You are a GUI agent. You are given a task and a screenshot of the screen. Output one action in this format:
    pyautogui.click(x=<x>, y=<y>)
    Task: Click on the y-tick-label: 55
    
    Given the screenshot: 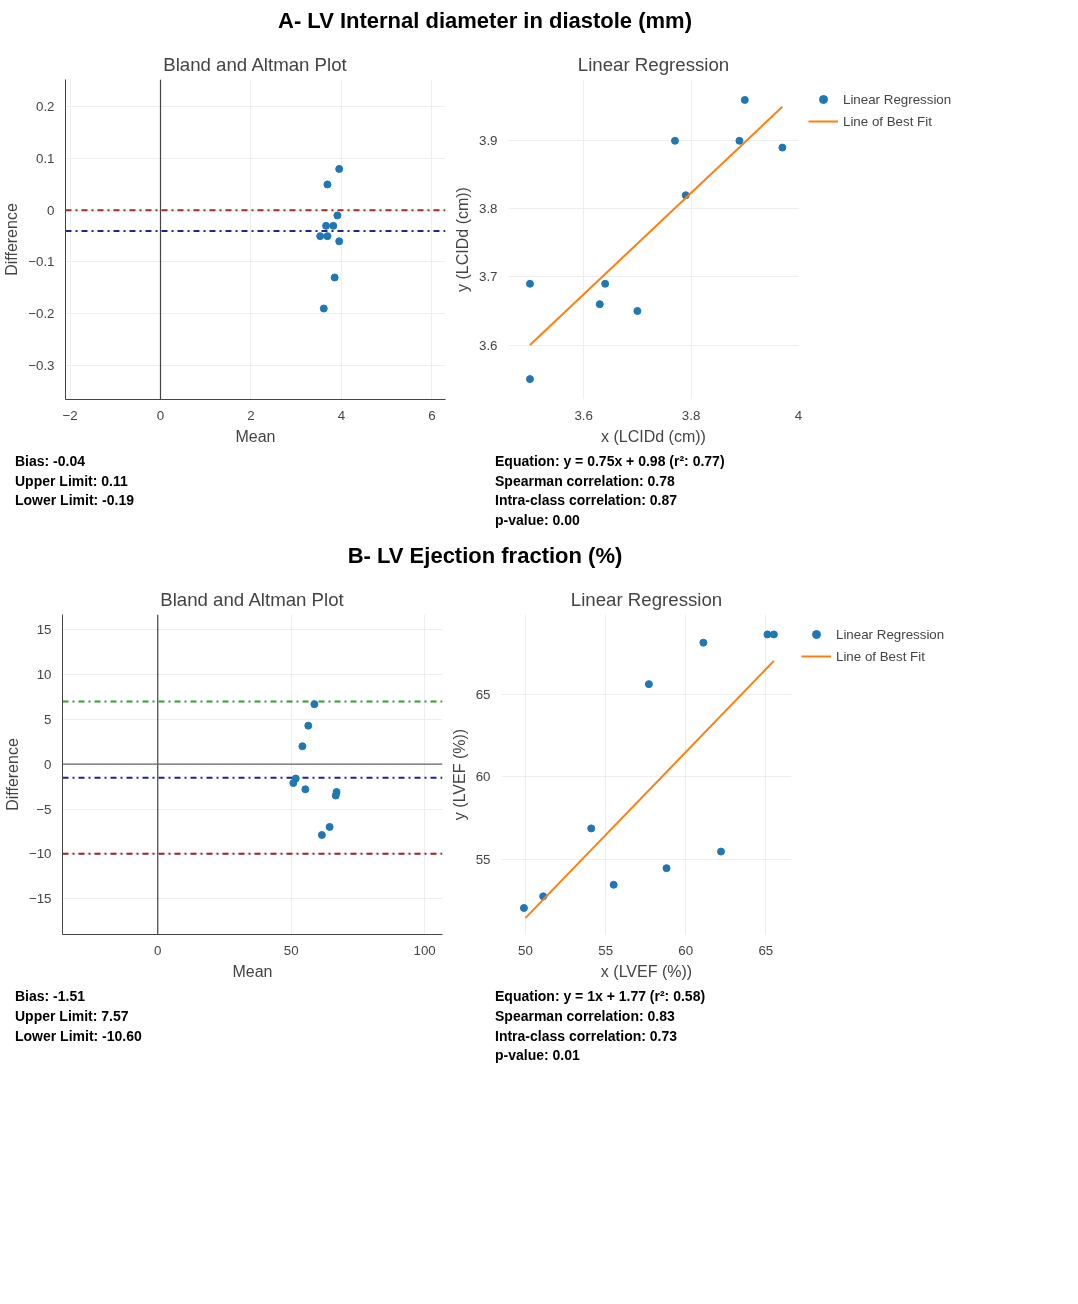 What is the action you would take?
    pyautogui.click(x=483, y=860)
    